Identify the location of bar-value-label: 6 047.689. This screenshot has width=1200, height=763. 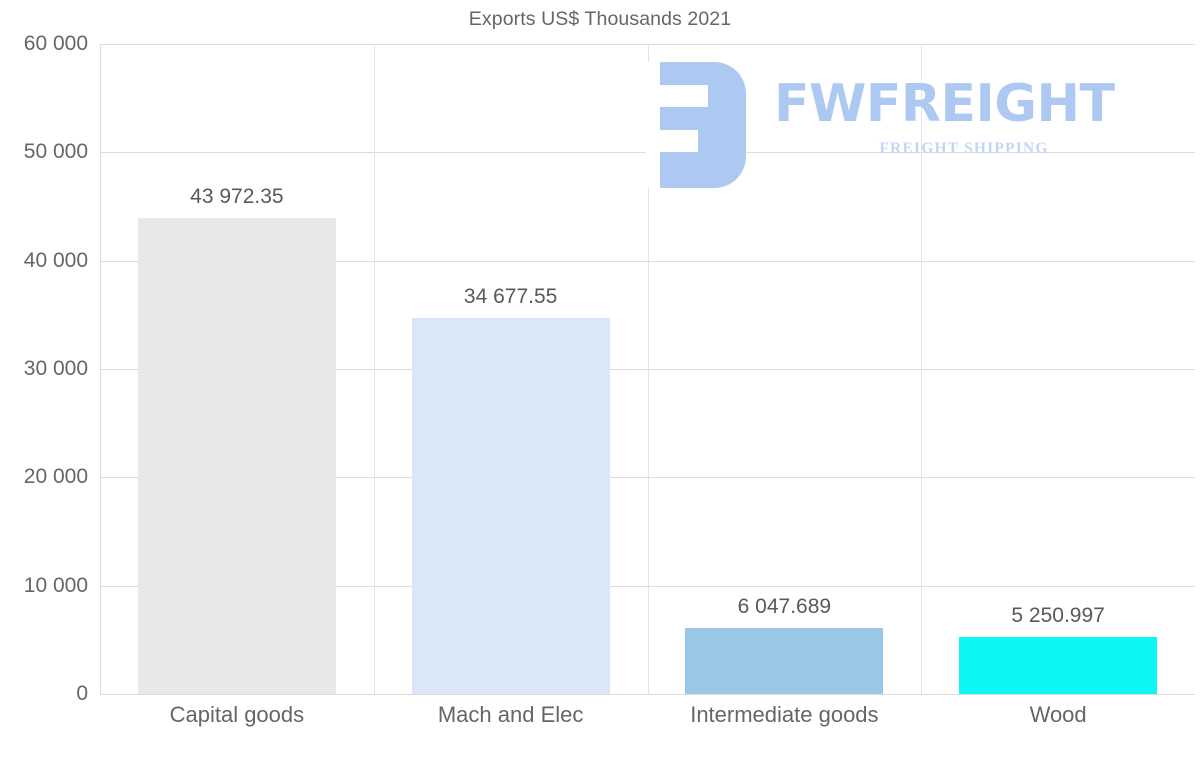
(784, 607).